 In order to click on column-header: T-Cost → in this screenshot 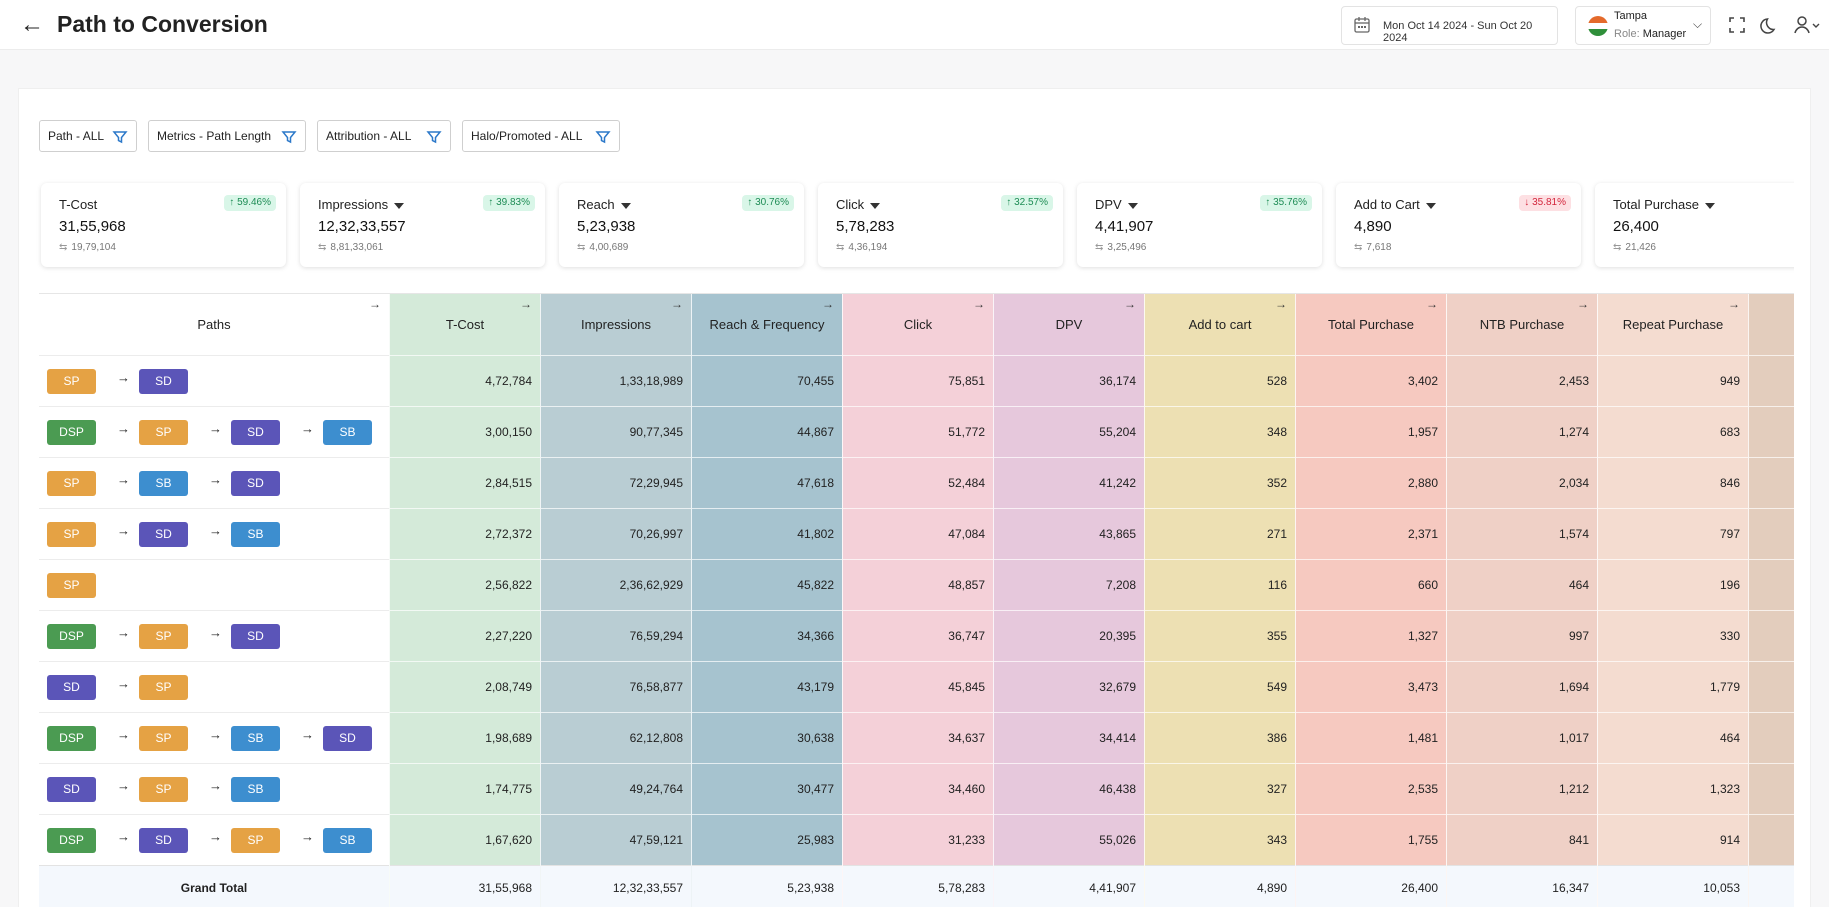, I will do `click(465, 324)`.